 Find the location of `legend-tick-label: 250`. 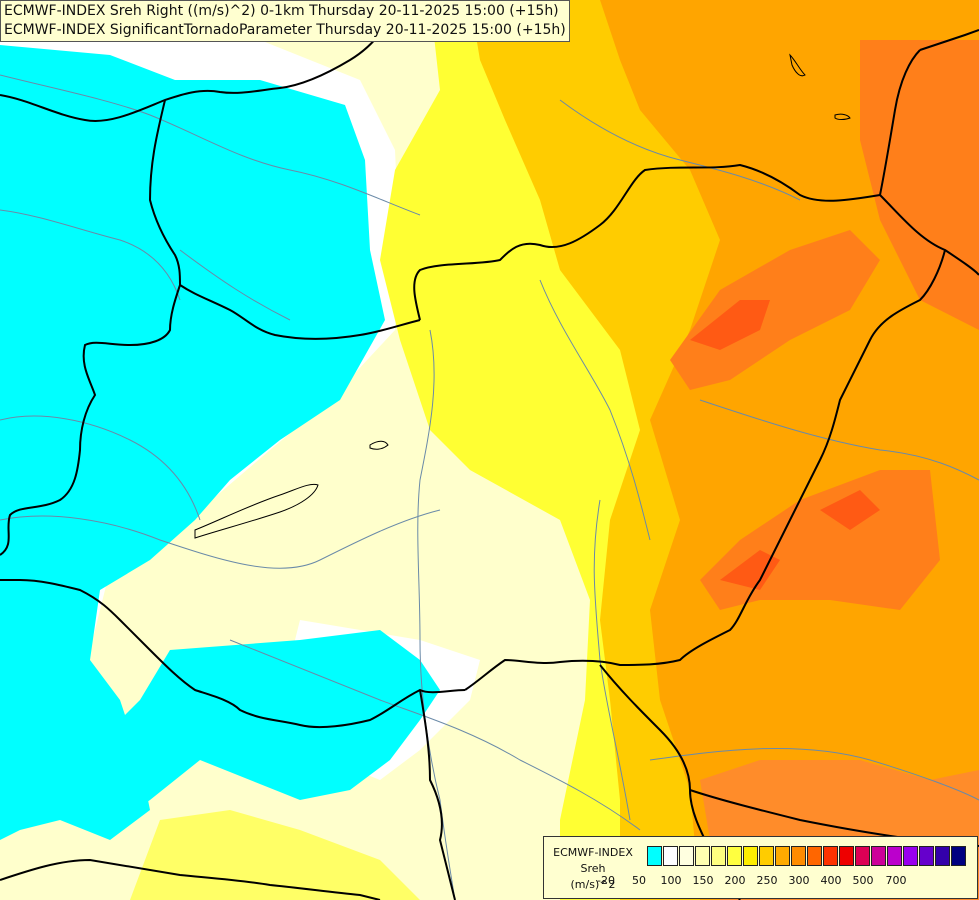

legend-tick-label: 250 is located at coordinates (767, 880).